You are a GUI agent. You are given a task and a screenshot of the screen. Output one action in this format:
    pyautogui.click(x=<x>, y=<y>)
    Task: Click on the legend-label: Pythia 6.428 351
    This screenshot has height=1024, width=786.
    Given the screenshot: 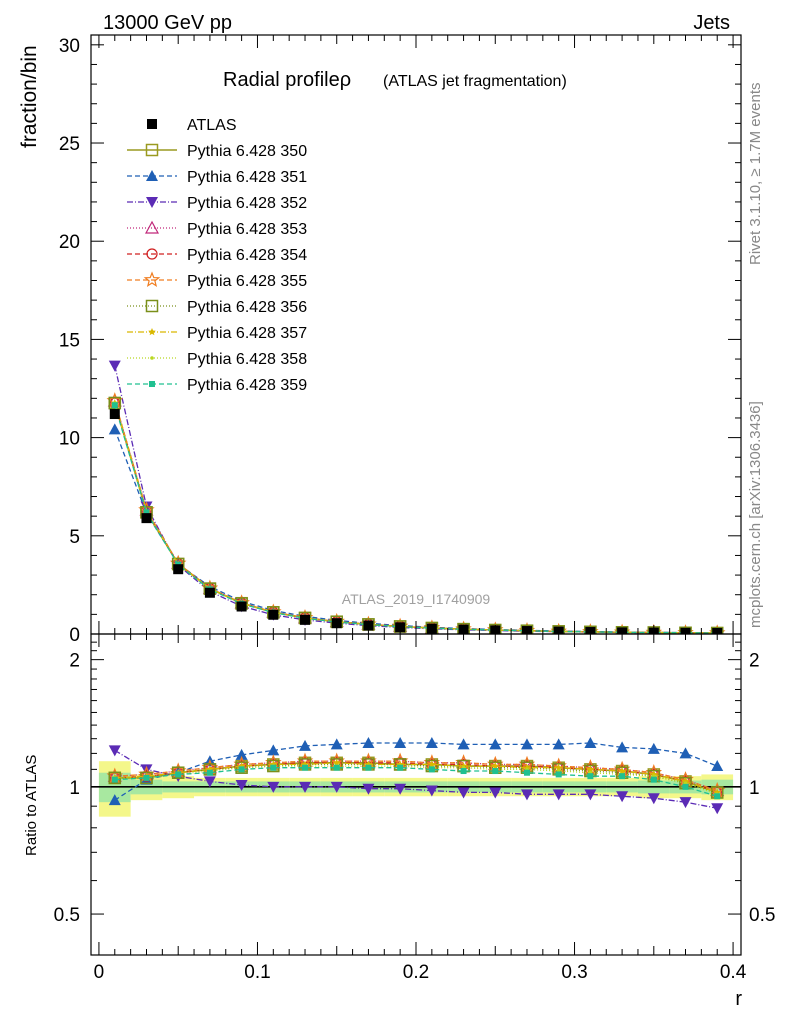 What is the action you would take?
    pyautogui.click(x=247, y=177)
    